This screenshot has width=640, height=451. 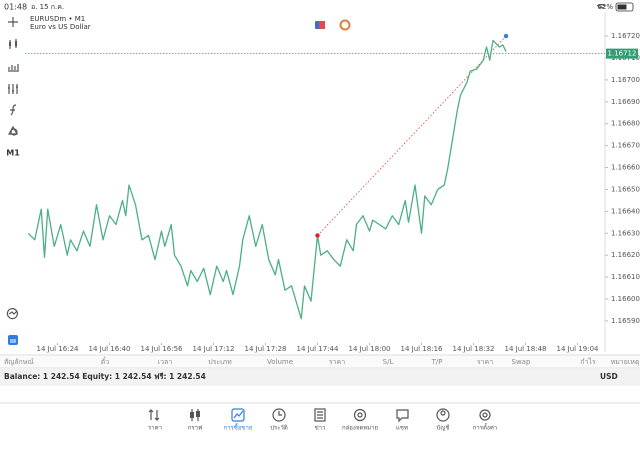 What do you see at coordinates (162, 349) in the screenshot?
I see `x-tick-label: 14 Jul 16:56` at bounding box center [162, 349].